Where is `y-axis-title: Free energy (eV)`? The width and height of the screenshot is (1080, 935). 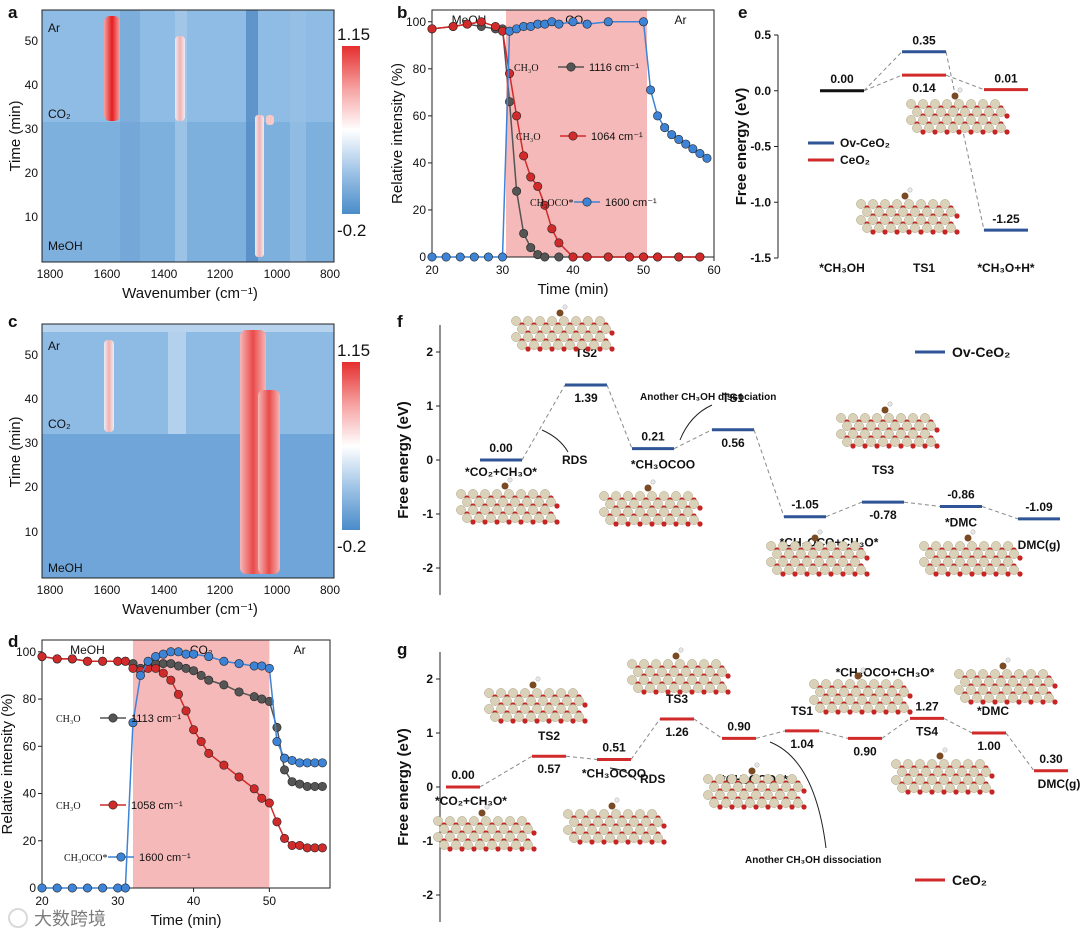 y-axis-title: Free energy (eV) is located at coordinates (403, 787).